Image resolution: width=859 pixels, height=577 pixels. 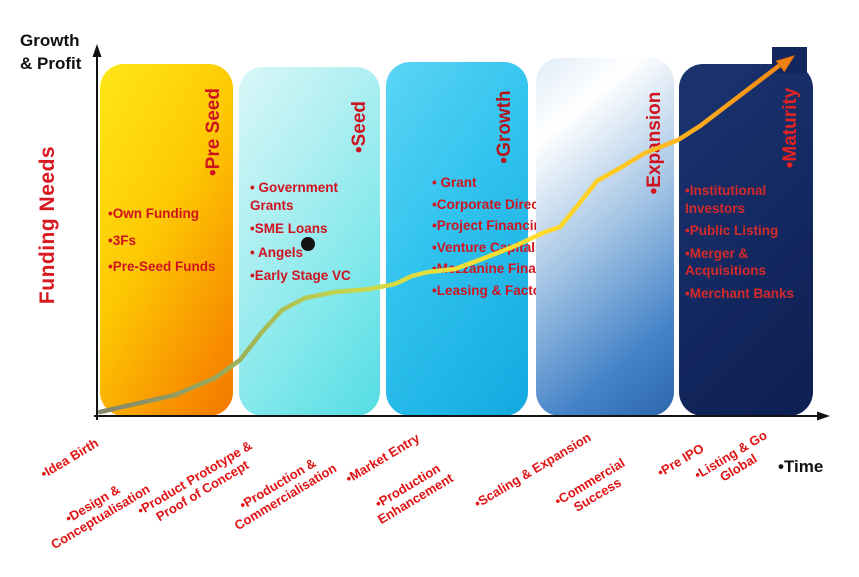 What do you see at coordinates (47, 225) in the screenshot?
I see `funding-needs-label: Funding Needs` at bounding box center [47, 225].